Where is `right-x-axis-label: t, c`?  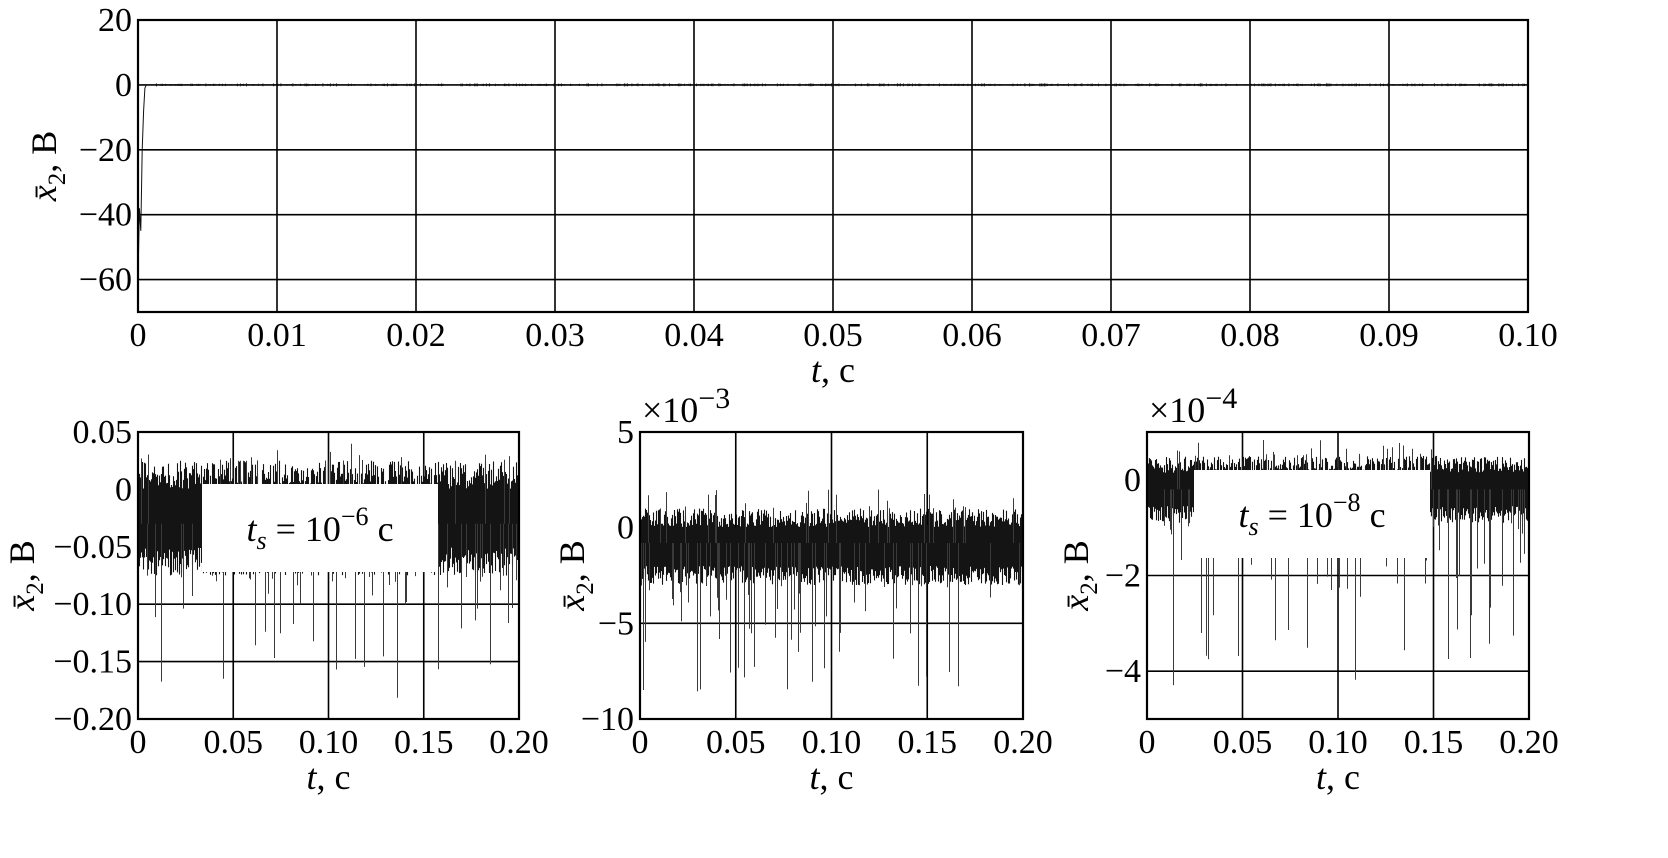
right-x-axis-label: t, c is located at coordinates (1338, 777).